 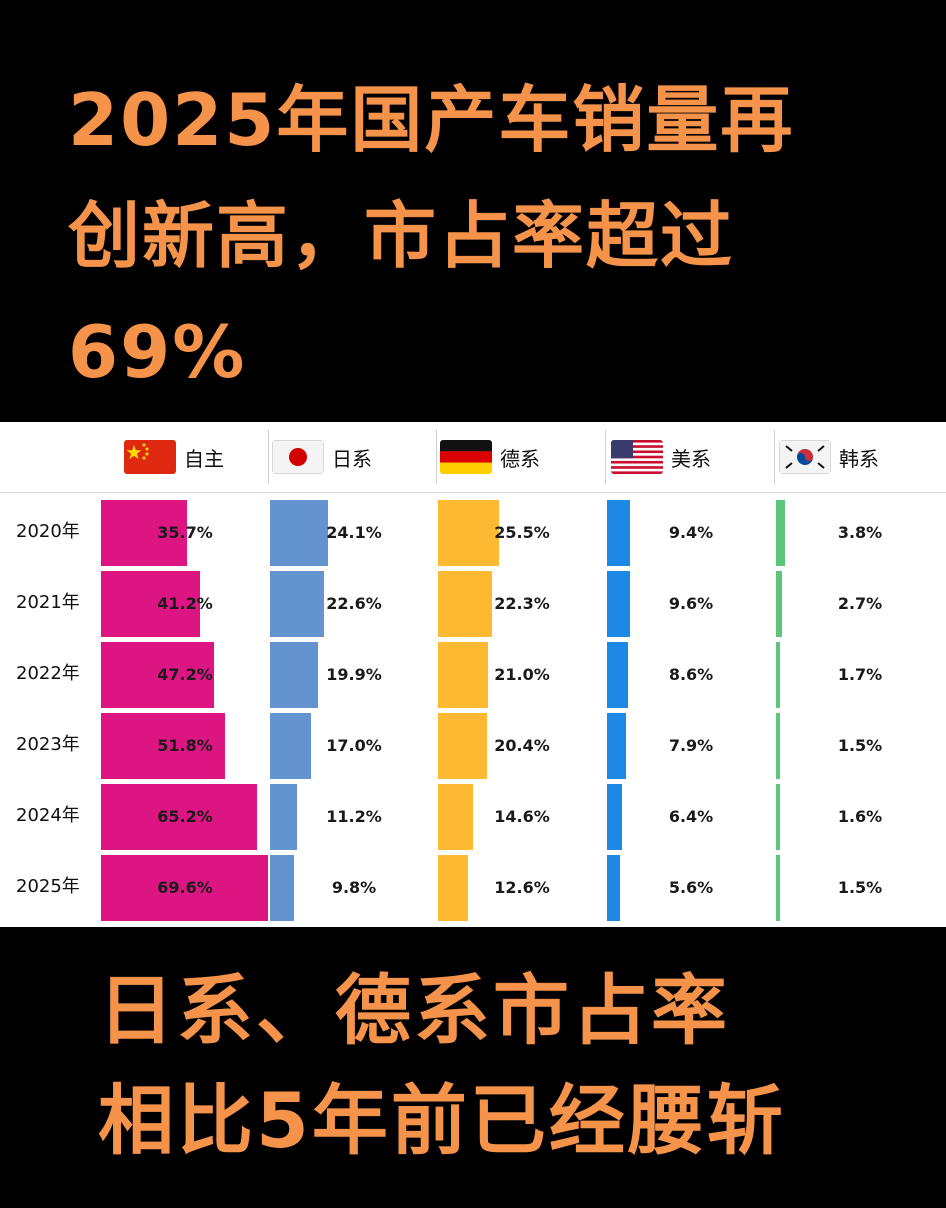 What do you see at coordinates (204, 458) in the screenshot?
I see `series-label: 自主` at bounding box center [204, 458].